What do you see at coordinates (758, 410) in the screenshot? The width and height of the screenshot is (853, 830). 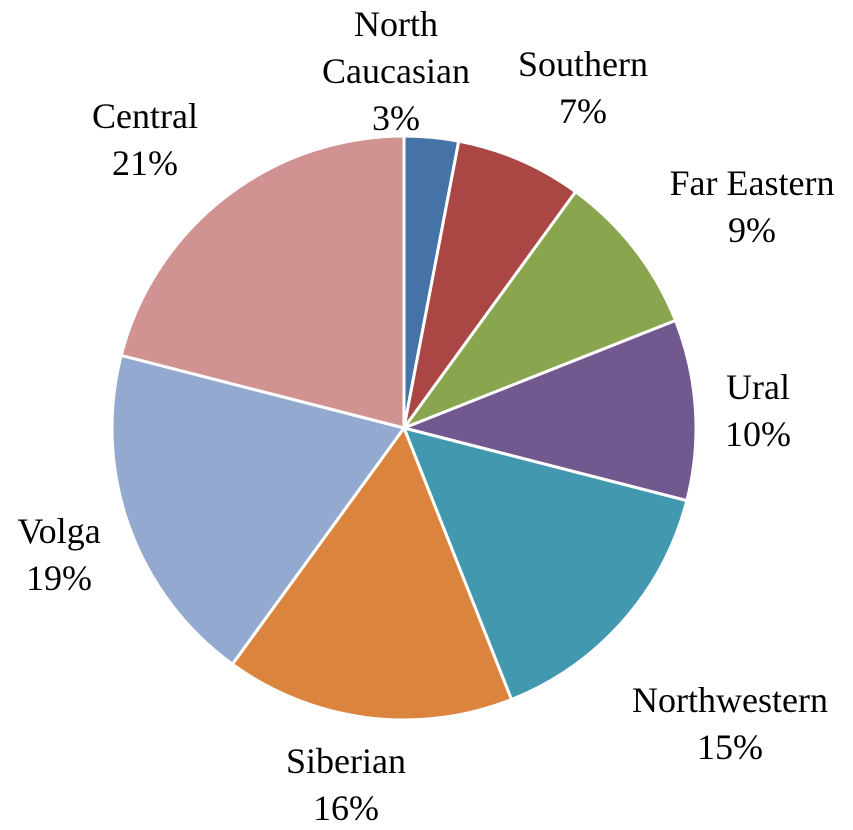 I see `label-ural: Ural 10%` at bounding box center [758, 410].